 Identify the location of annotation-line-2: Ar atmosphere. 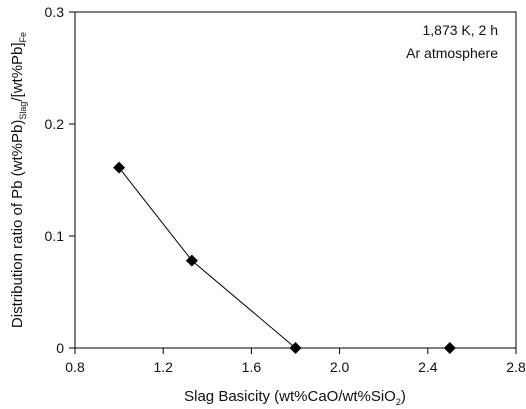
(452, 53).